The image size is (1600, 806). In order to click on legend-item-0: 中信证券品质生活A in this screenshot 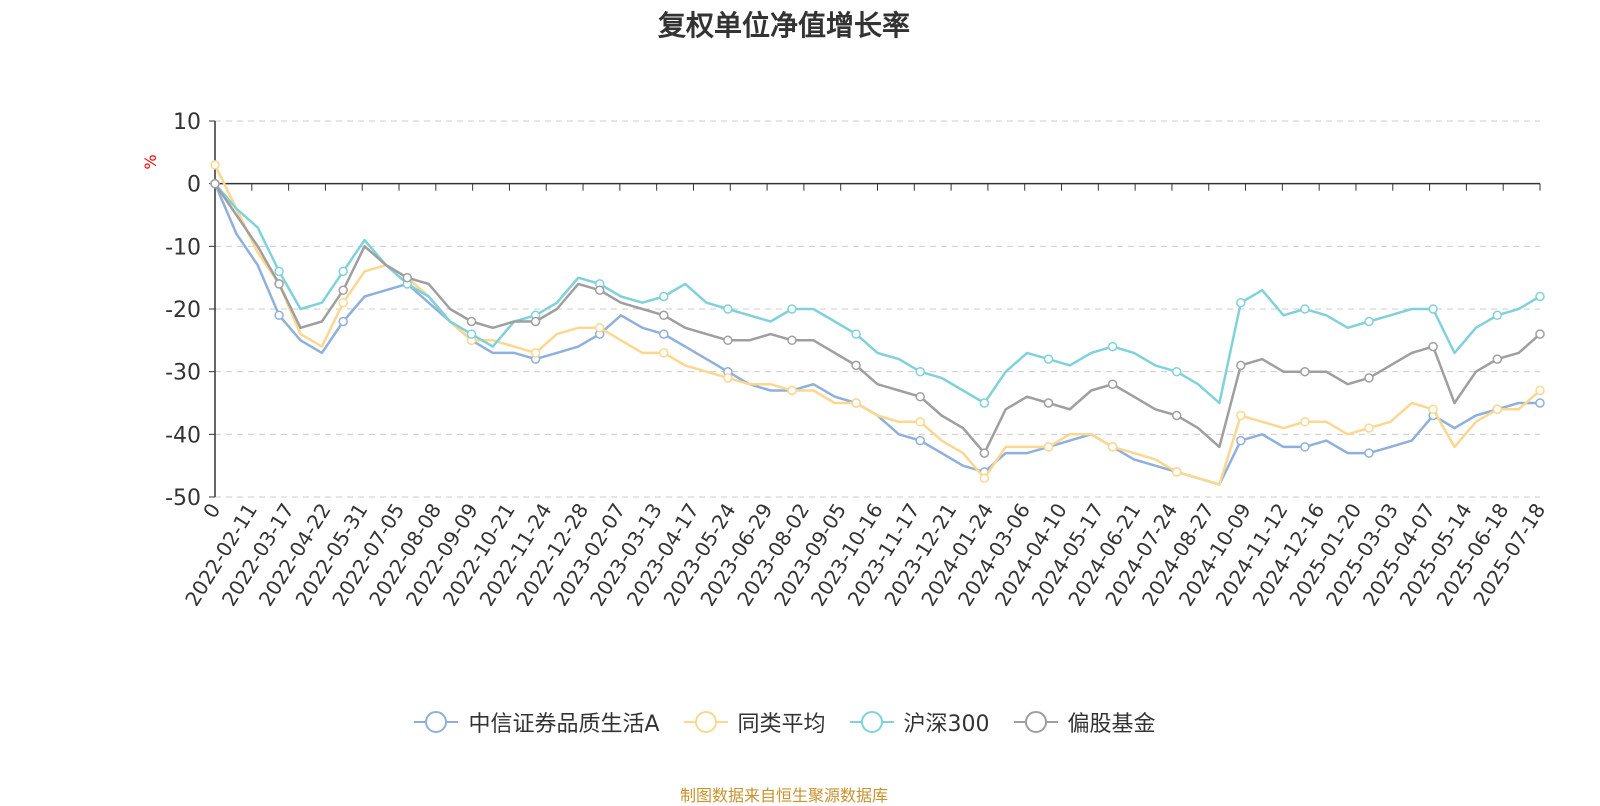, I will do `click(536, 722)`.